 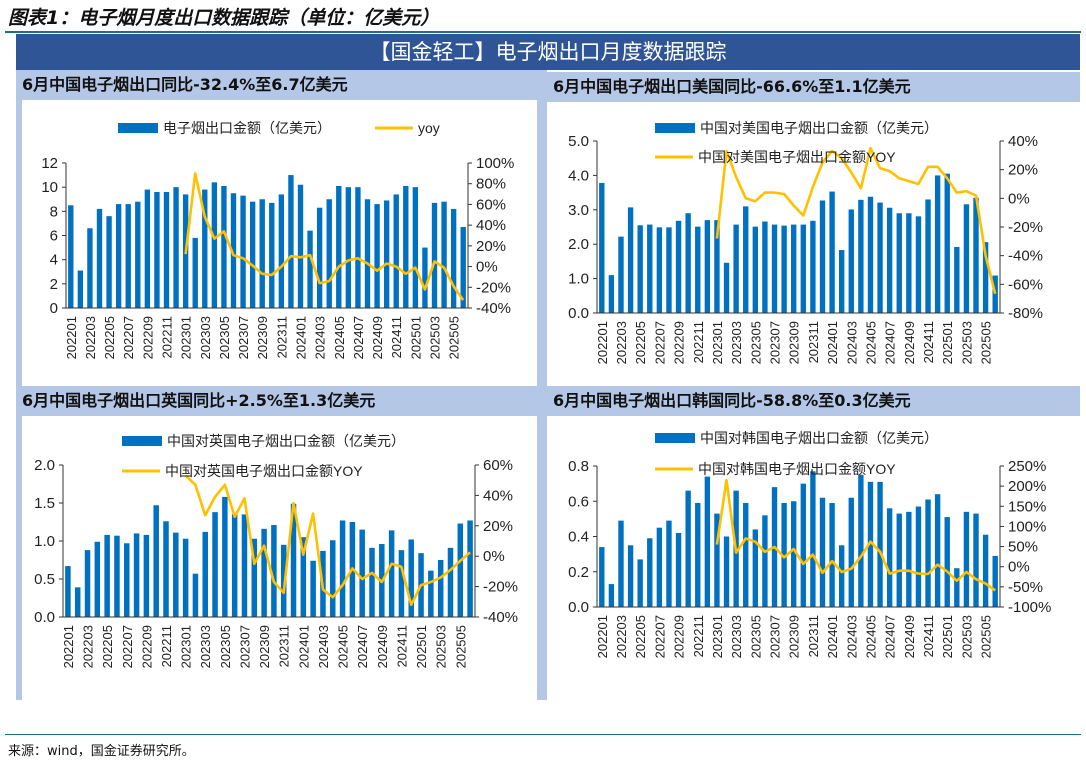 What do you see at coordinates (578, 313) in the screenshot?
I see `left-tick-label: 0.0` at bounding box center [578, 313].